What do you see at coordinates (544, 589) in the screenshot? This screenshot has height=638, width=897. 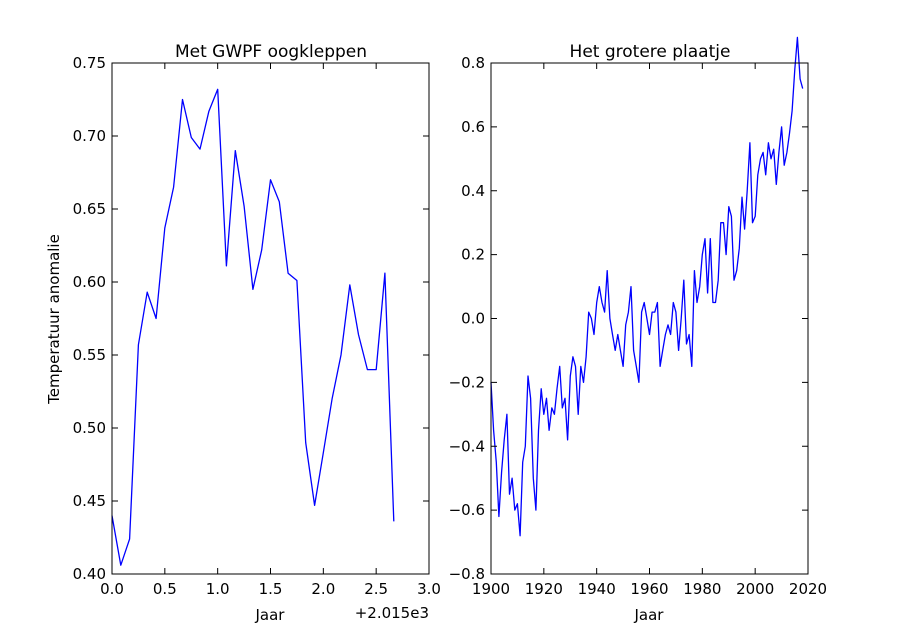 I see `chart-right-x-tick-label: 1920` at bounding box center [544, 589].